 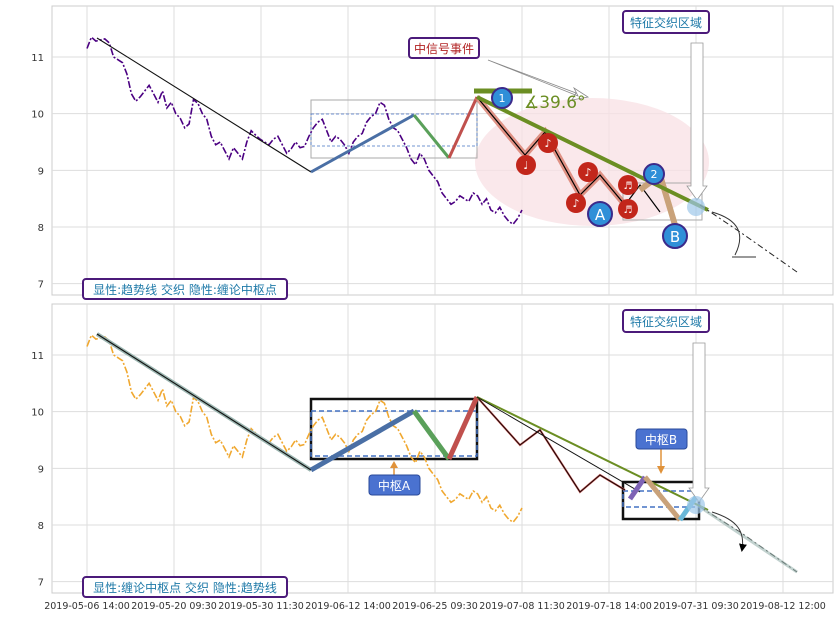 I want to click on feature-arrow-bottom, so click(x=699, y=422).